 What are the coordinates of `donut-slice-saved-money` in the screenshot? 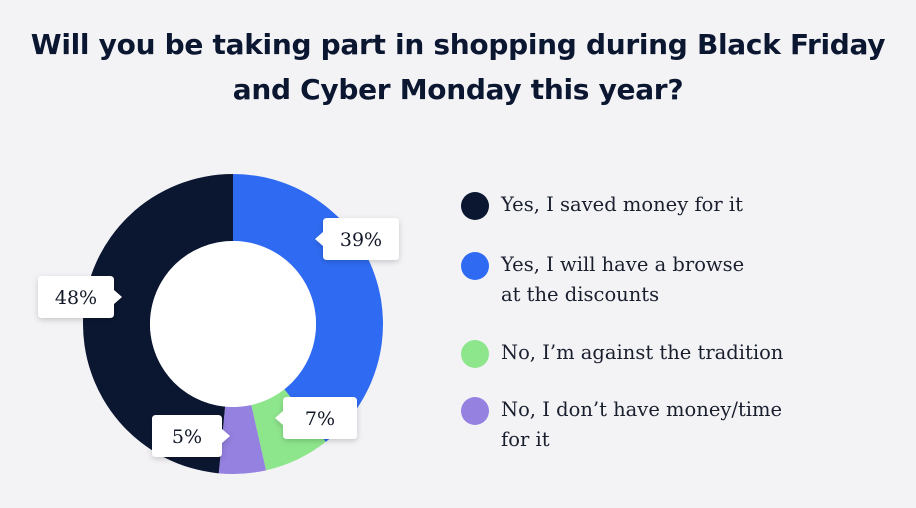 It's located at (157, 324).